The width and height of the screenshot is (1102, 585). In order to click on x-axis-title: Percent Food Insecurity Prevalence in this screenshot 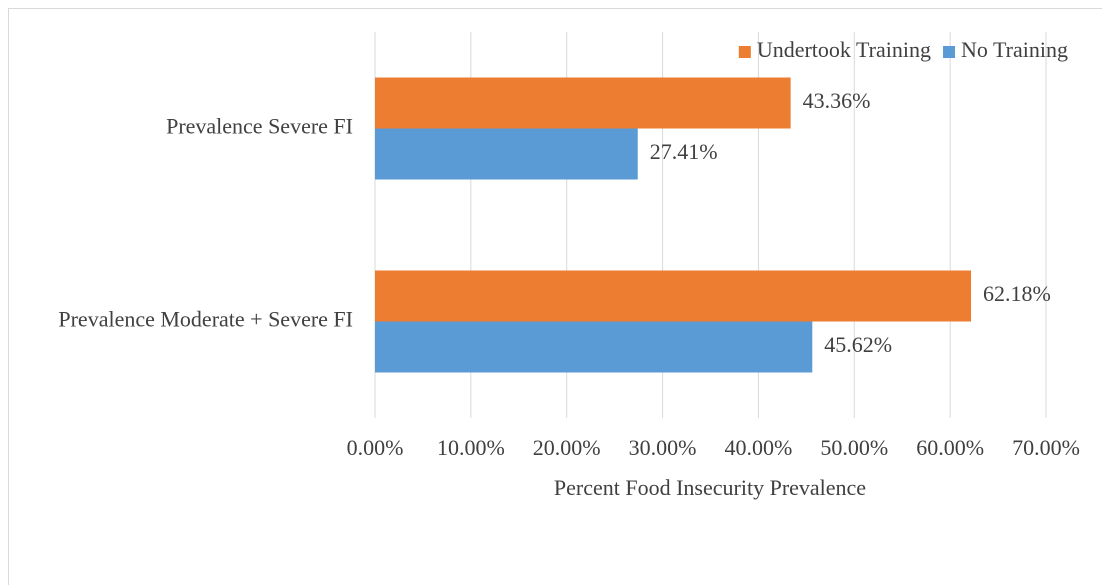, I will do `click(710, 487)`.